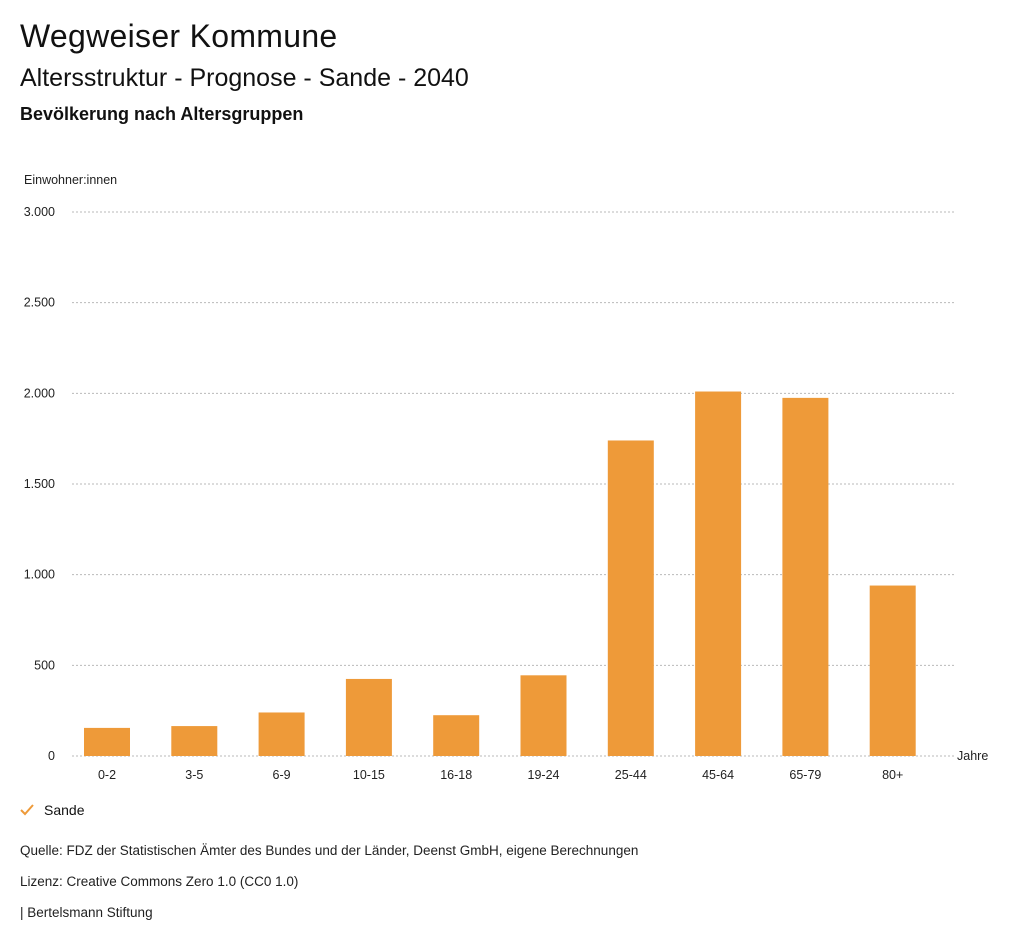 This screenshot has height=946, width=1024. What do you see at coordinates (107, 775) in the screenshot?
I see `x-tick-label: 0-2` at bounding box center [107, 775].